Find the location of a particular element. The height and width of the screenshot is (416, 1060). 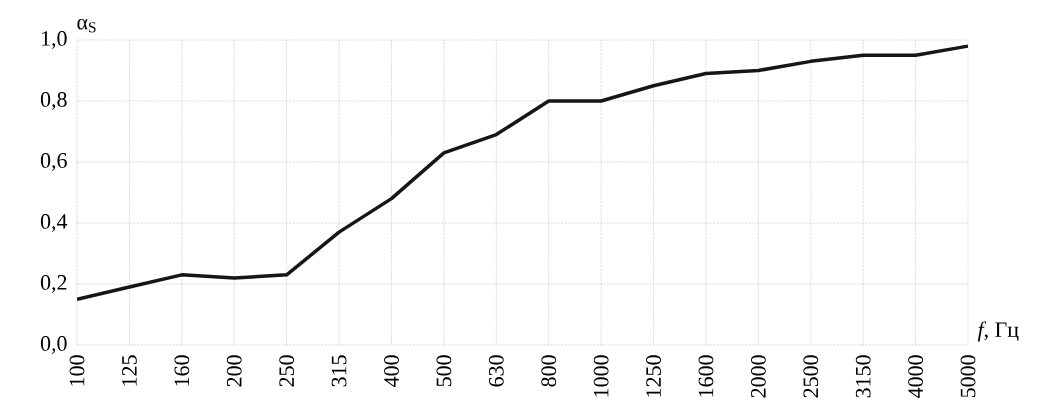

x-tick-label: 125 is located at coordinates (129, 370).